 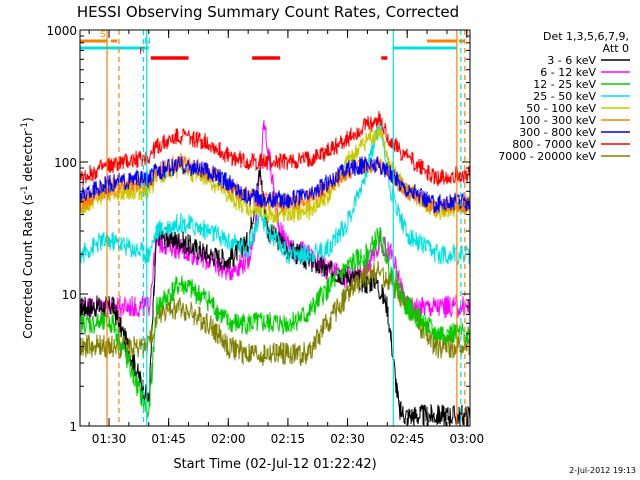 What do you see at coordinates (602, 470) in the screenshot?
I see `render-timestamp: 2-Jul-2012 19:13` at bounding box center [602, 470].